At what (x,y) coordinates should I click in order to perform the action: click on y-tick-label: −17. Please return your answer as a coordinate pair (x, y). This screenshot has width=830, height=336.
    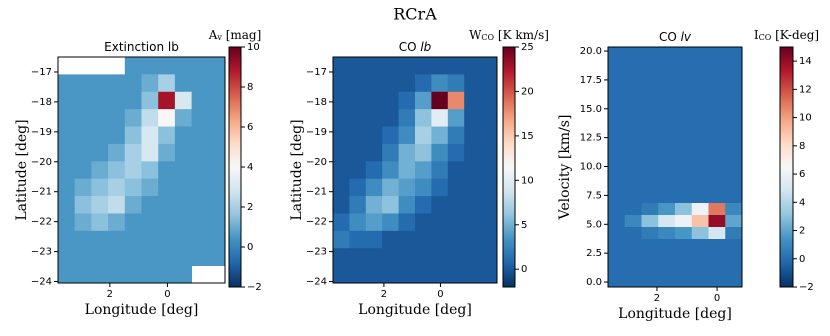
    Looking at the image, I should click on (316, 72).